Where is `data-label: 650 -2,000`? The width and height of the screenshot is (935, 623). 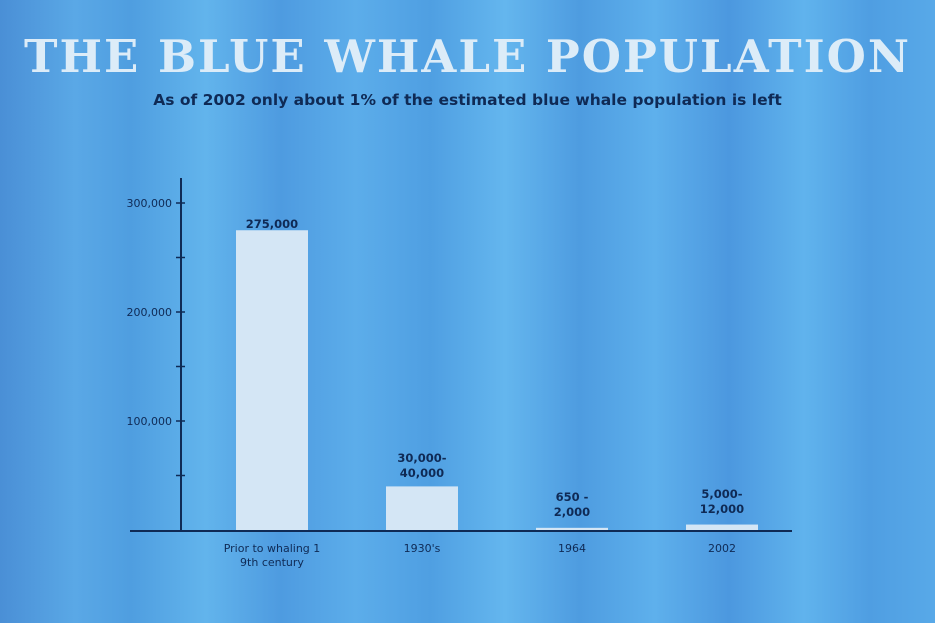
data-label: 650 -2,000 is located at coordinates (572, 504).